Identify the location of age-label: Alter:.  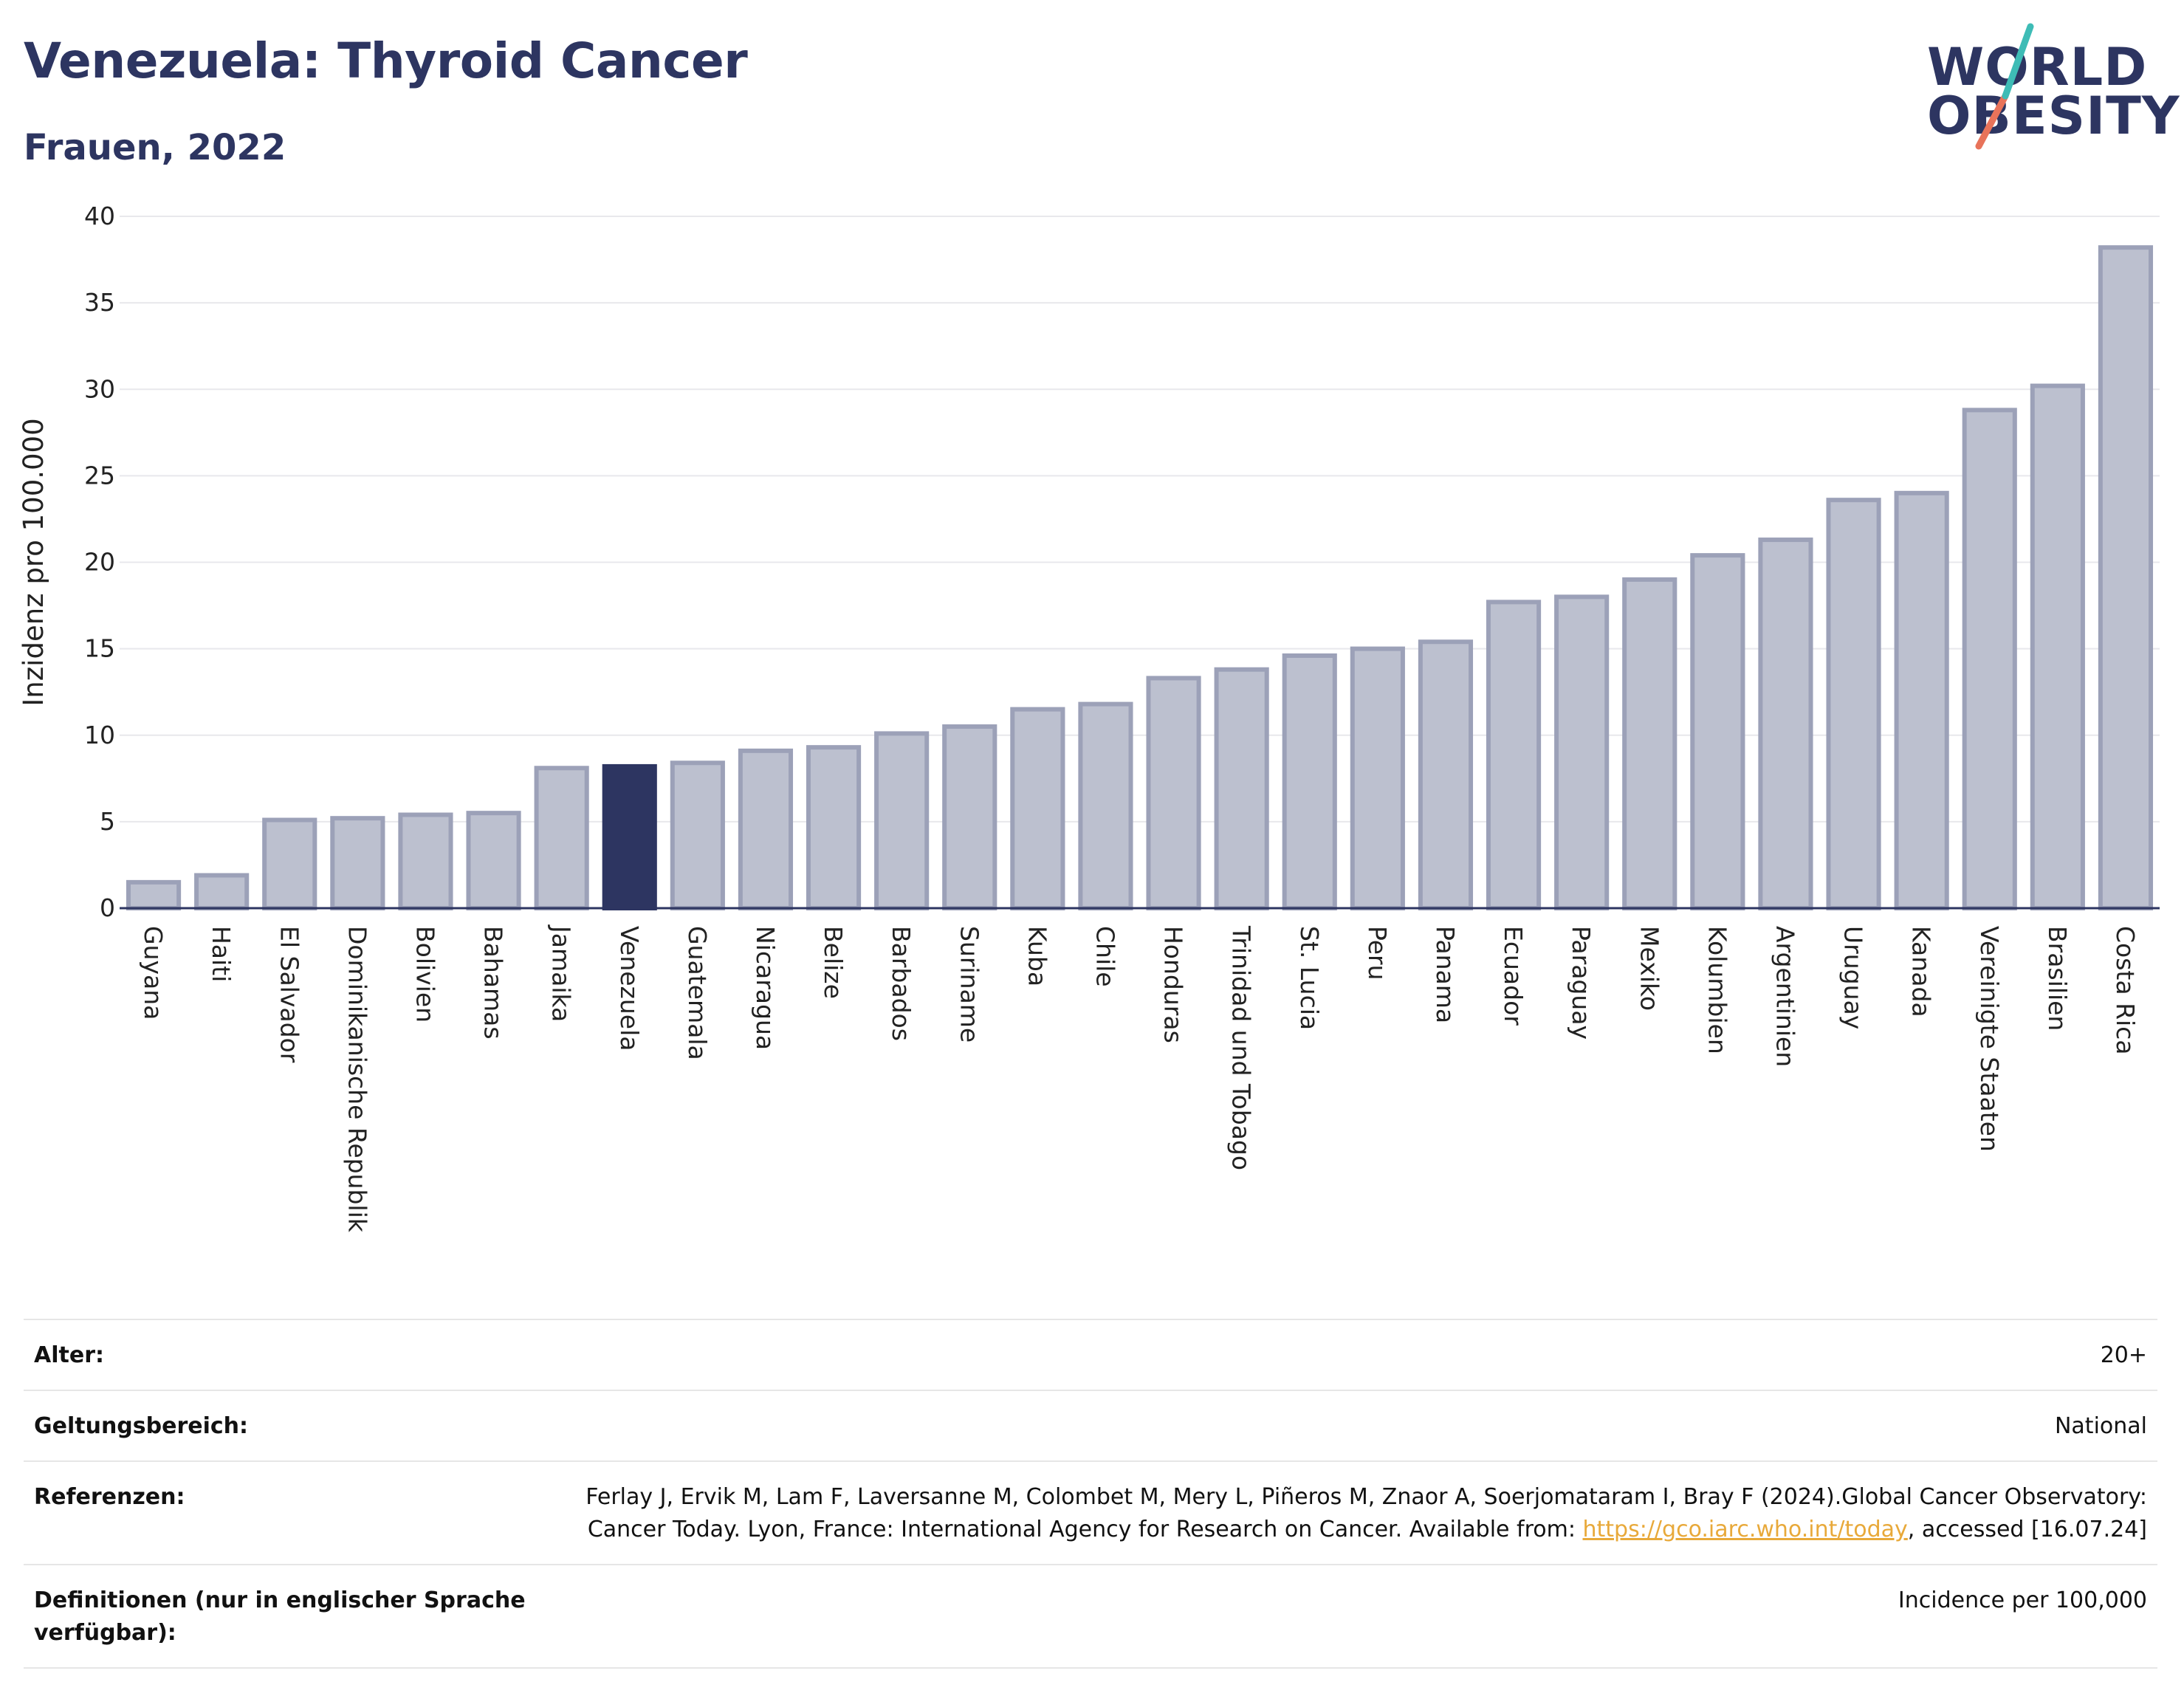
(69, 1355).